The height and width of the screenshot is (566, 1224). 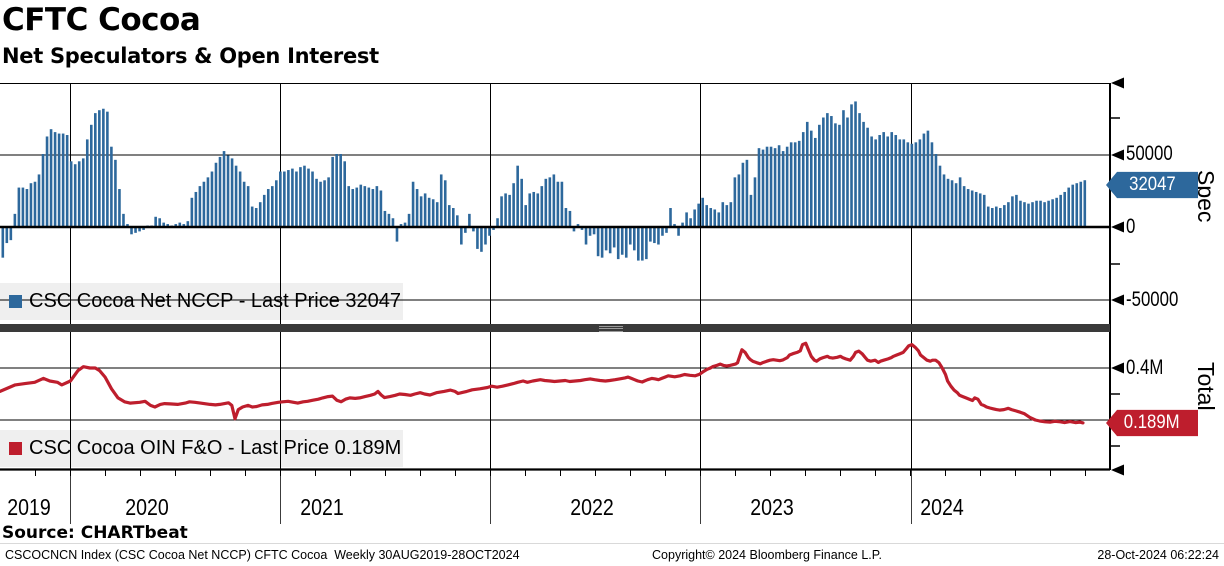 I want to click on total-axis-tick-04m: 0.4M, so click(x=1145, y=367).